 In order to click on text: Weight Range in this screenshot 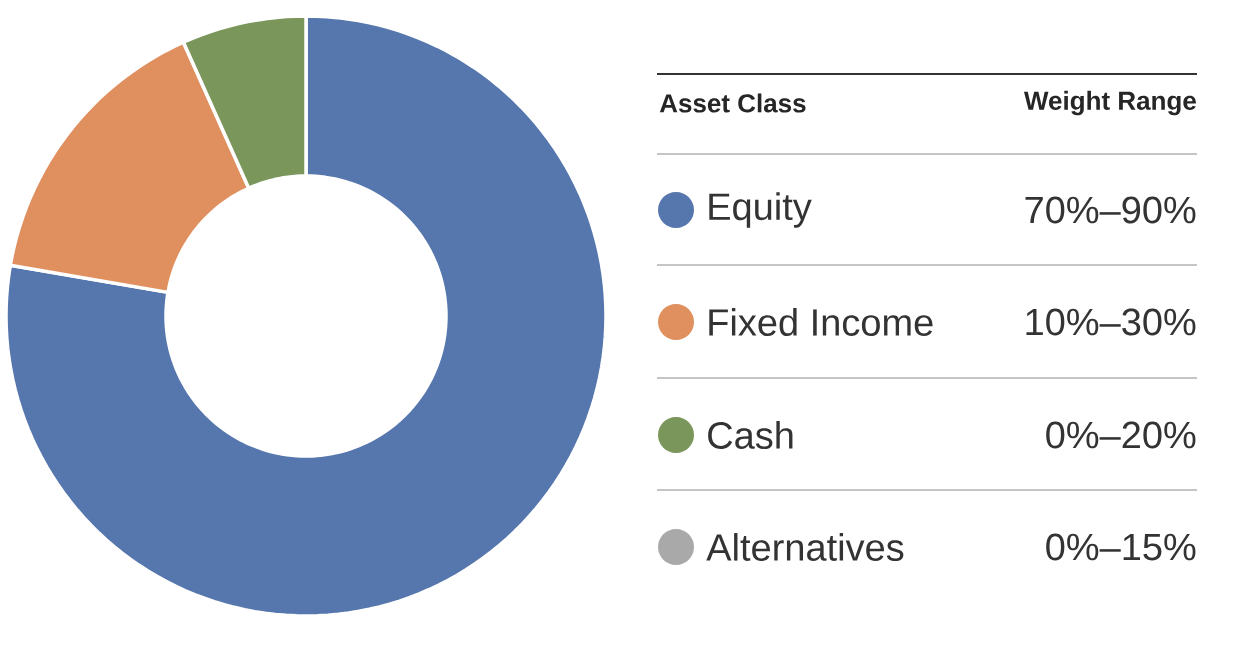, I will do `click(1109, 103)`.